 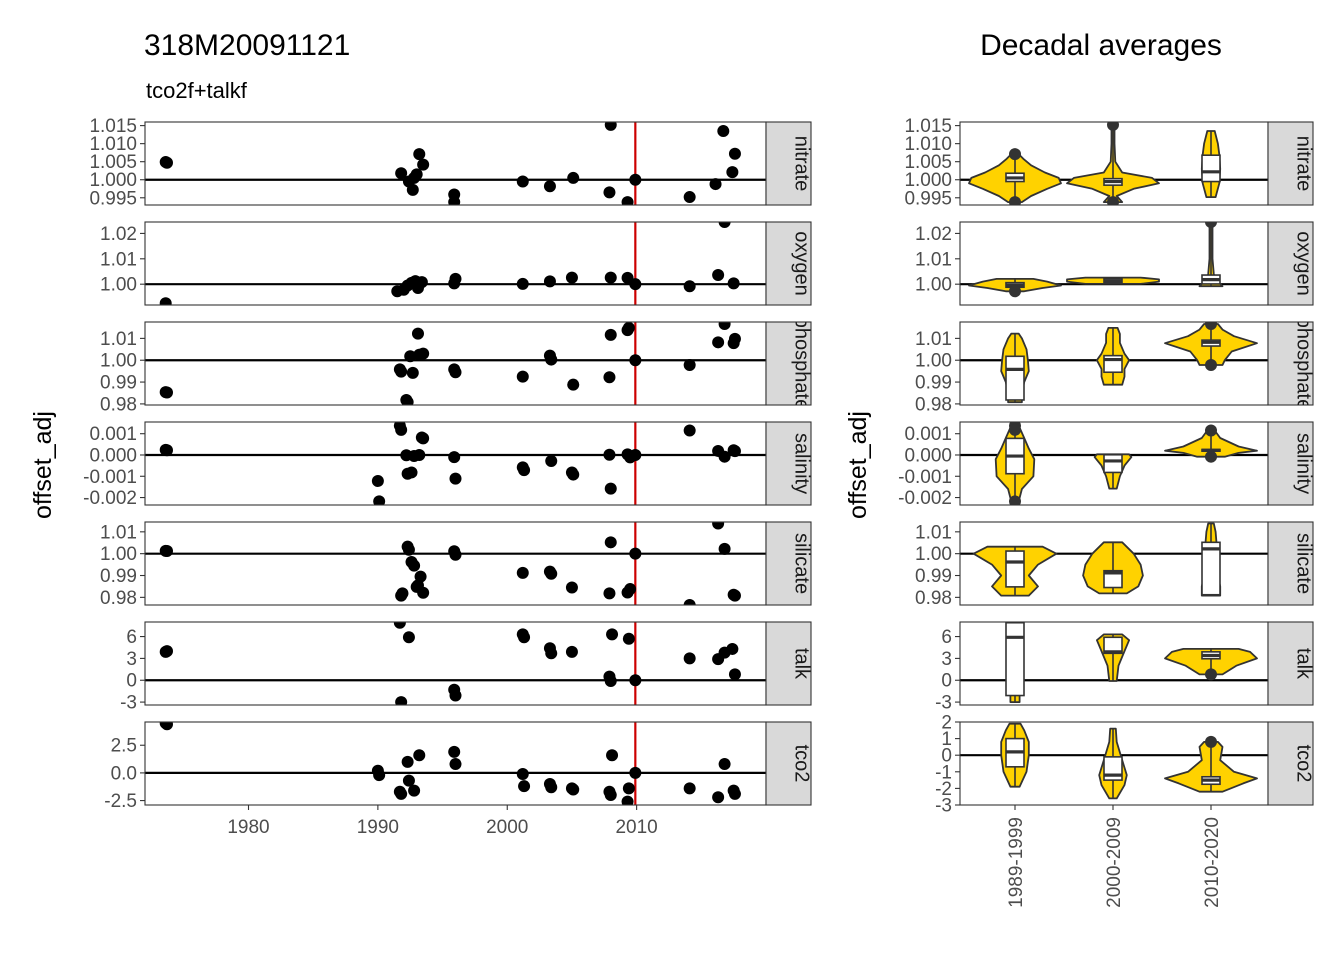 What do you see at coordinates (1114, 565) in the screenshot?
I see `panel-silicate: 0.980.991.001.01 silicate` at bounding box center [1114, 565].